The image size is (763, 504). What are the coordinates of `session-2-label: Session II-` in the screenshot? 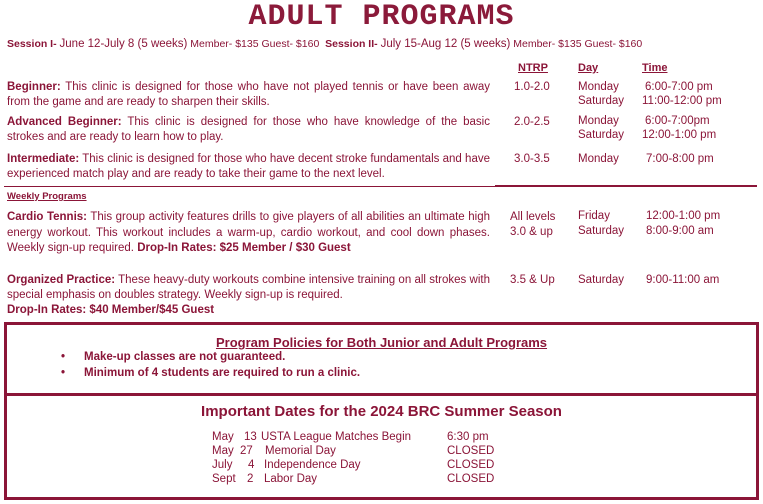 It's located at (351, 44).